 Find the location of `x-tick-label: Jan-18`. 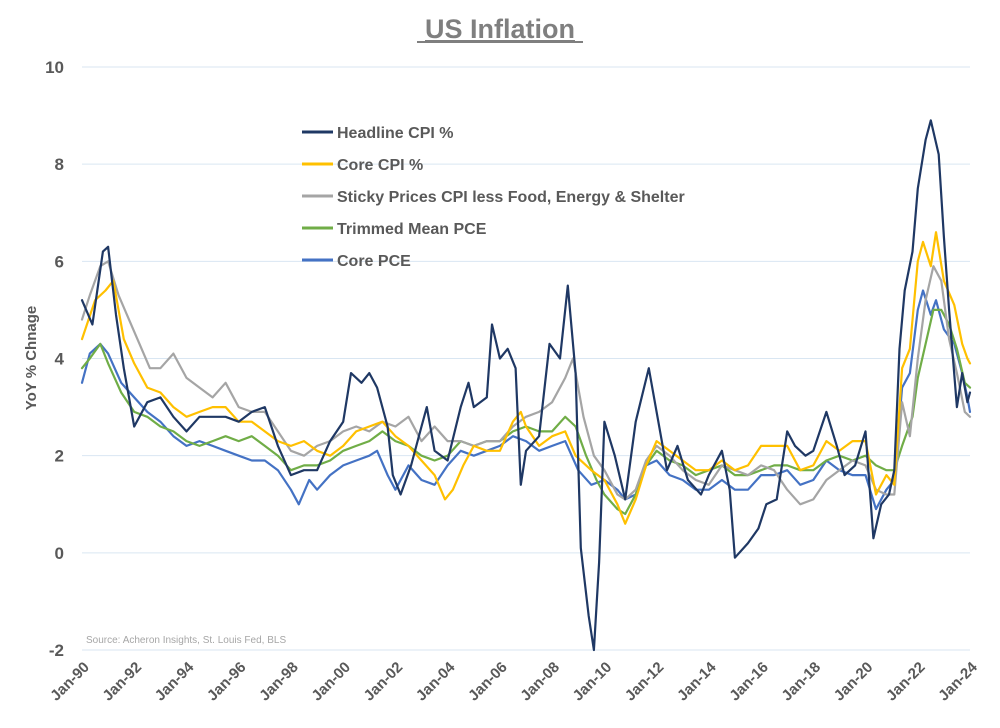

x-tick-label: Jan-18 is located at coordinates (801, 682).